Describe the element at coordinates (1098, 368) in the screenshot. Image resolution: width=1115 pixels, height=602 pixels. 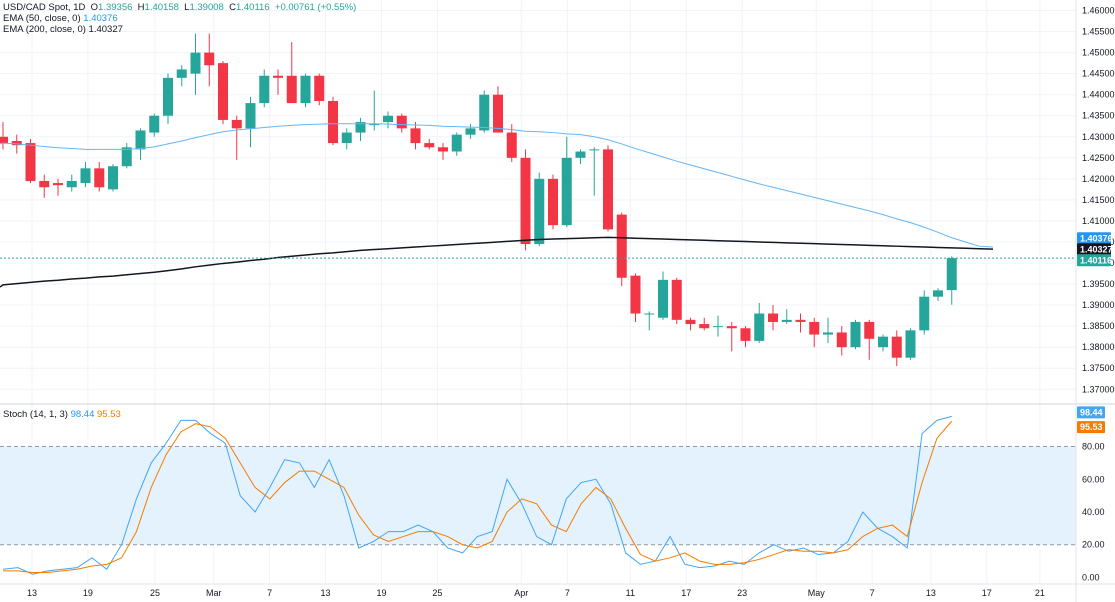
I see `price-tick-label: 1.37500` at that location.